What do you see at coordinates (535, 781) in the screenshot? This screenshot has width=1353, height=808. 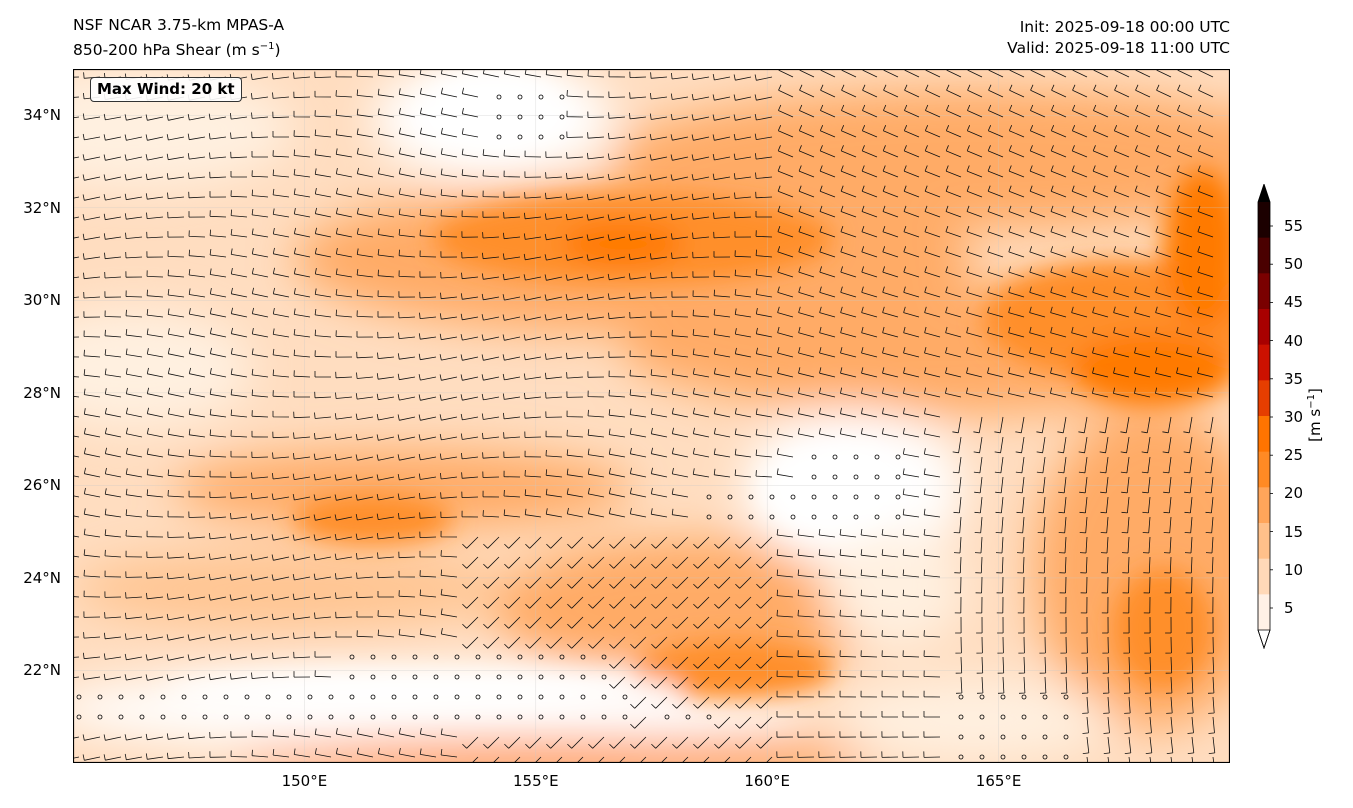 I see `lon-label: 155°E` at bounding box center [535, 781].